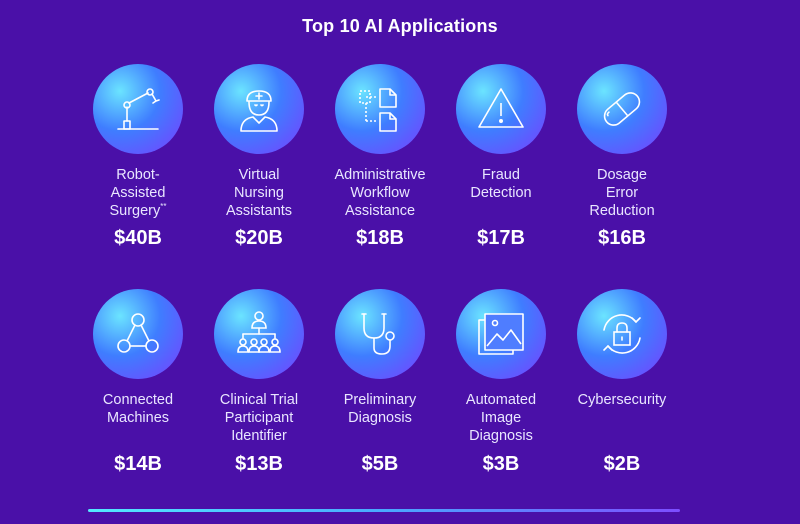 The width and height of the screenshot is (800, 524). I want to click on app-card-fraud-detection: Fraud Detection $17B, so click(501, 176).